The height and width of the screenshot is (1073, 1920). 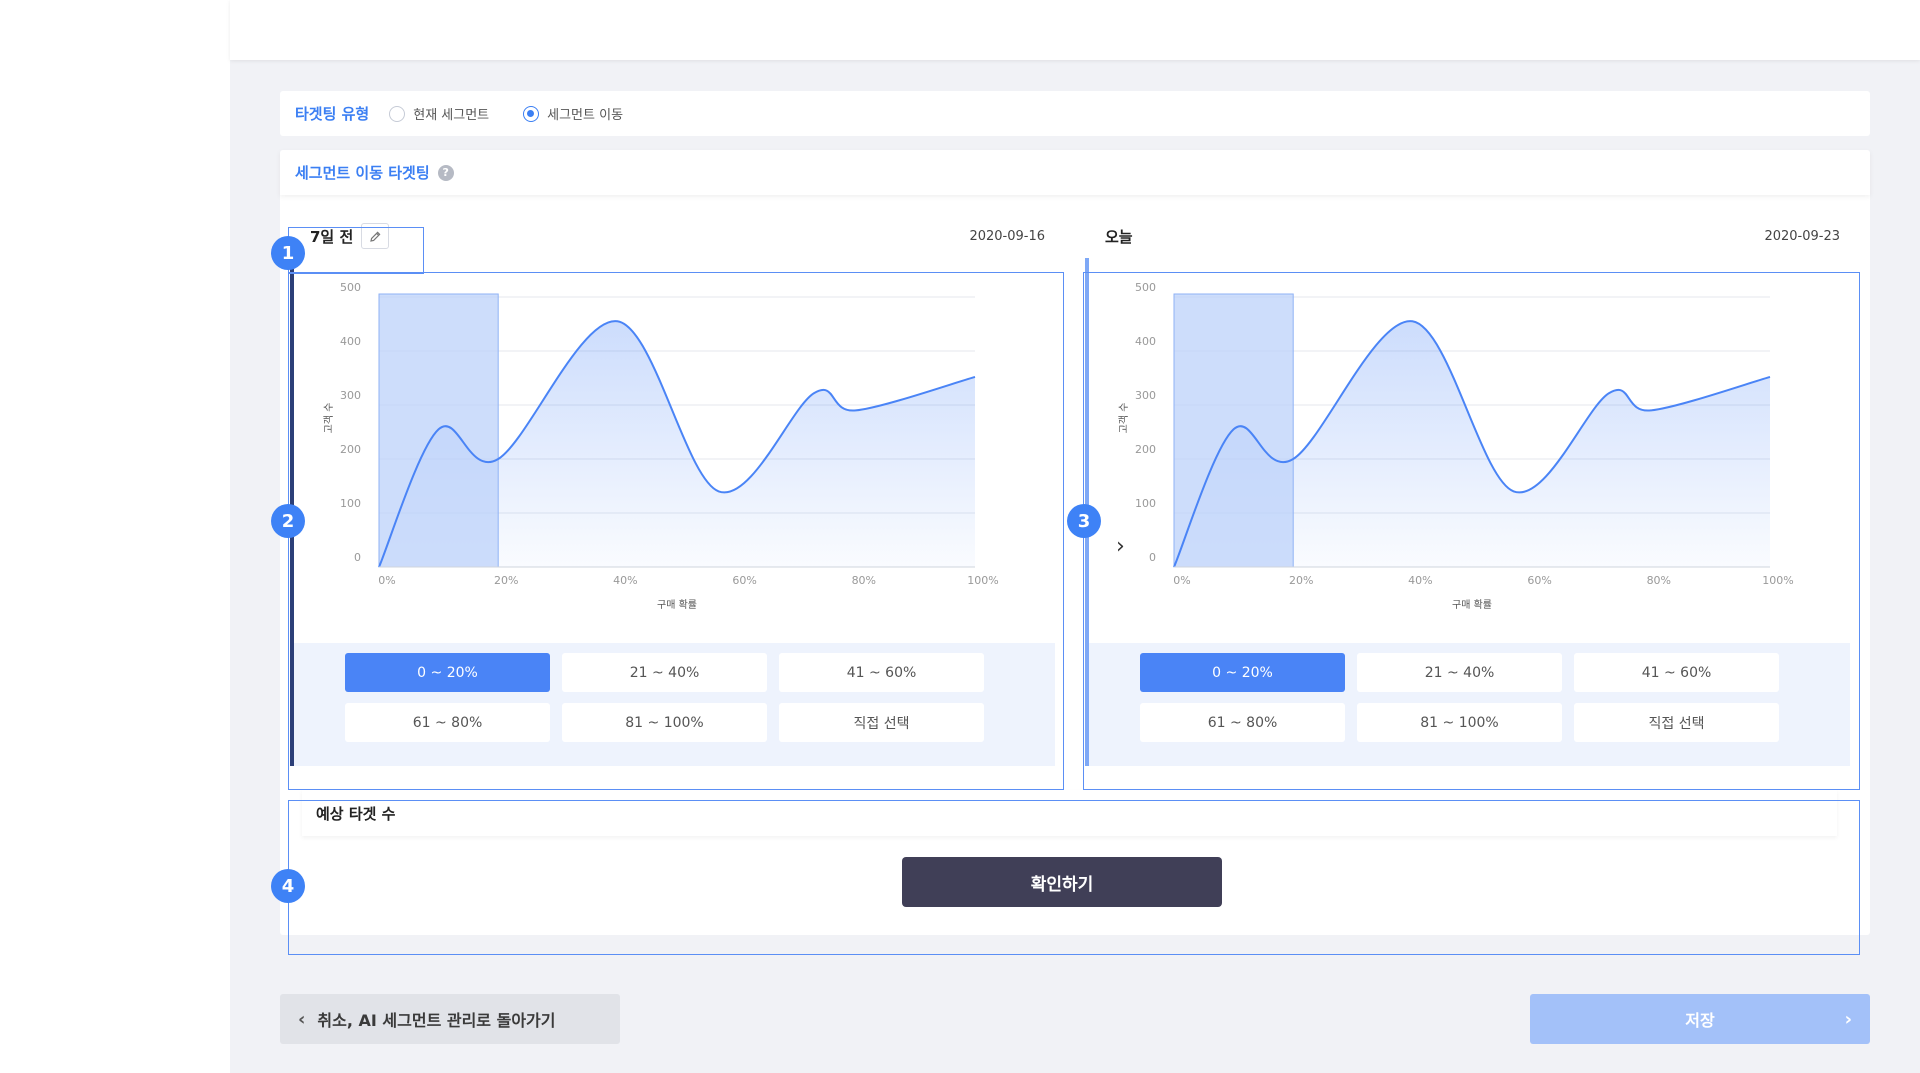 What do you see at coordinates (670, 236) in the screenshot?
I see `panel-header: 7일 전 2020-09-16` at bounding box center [670, 236].